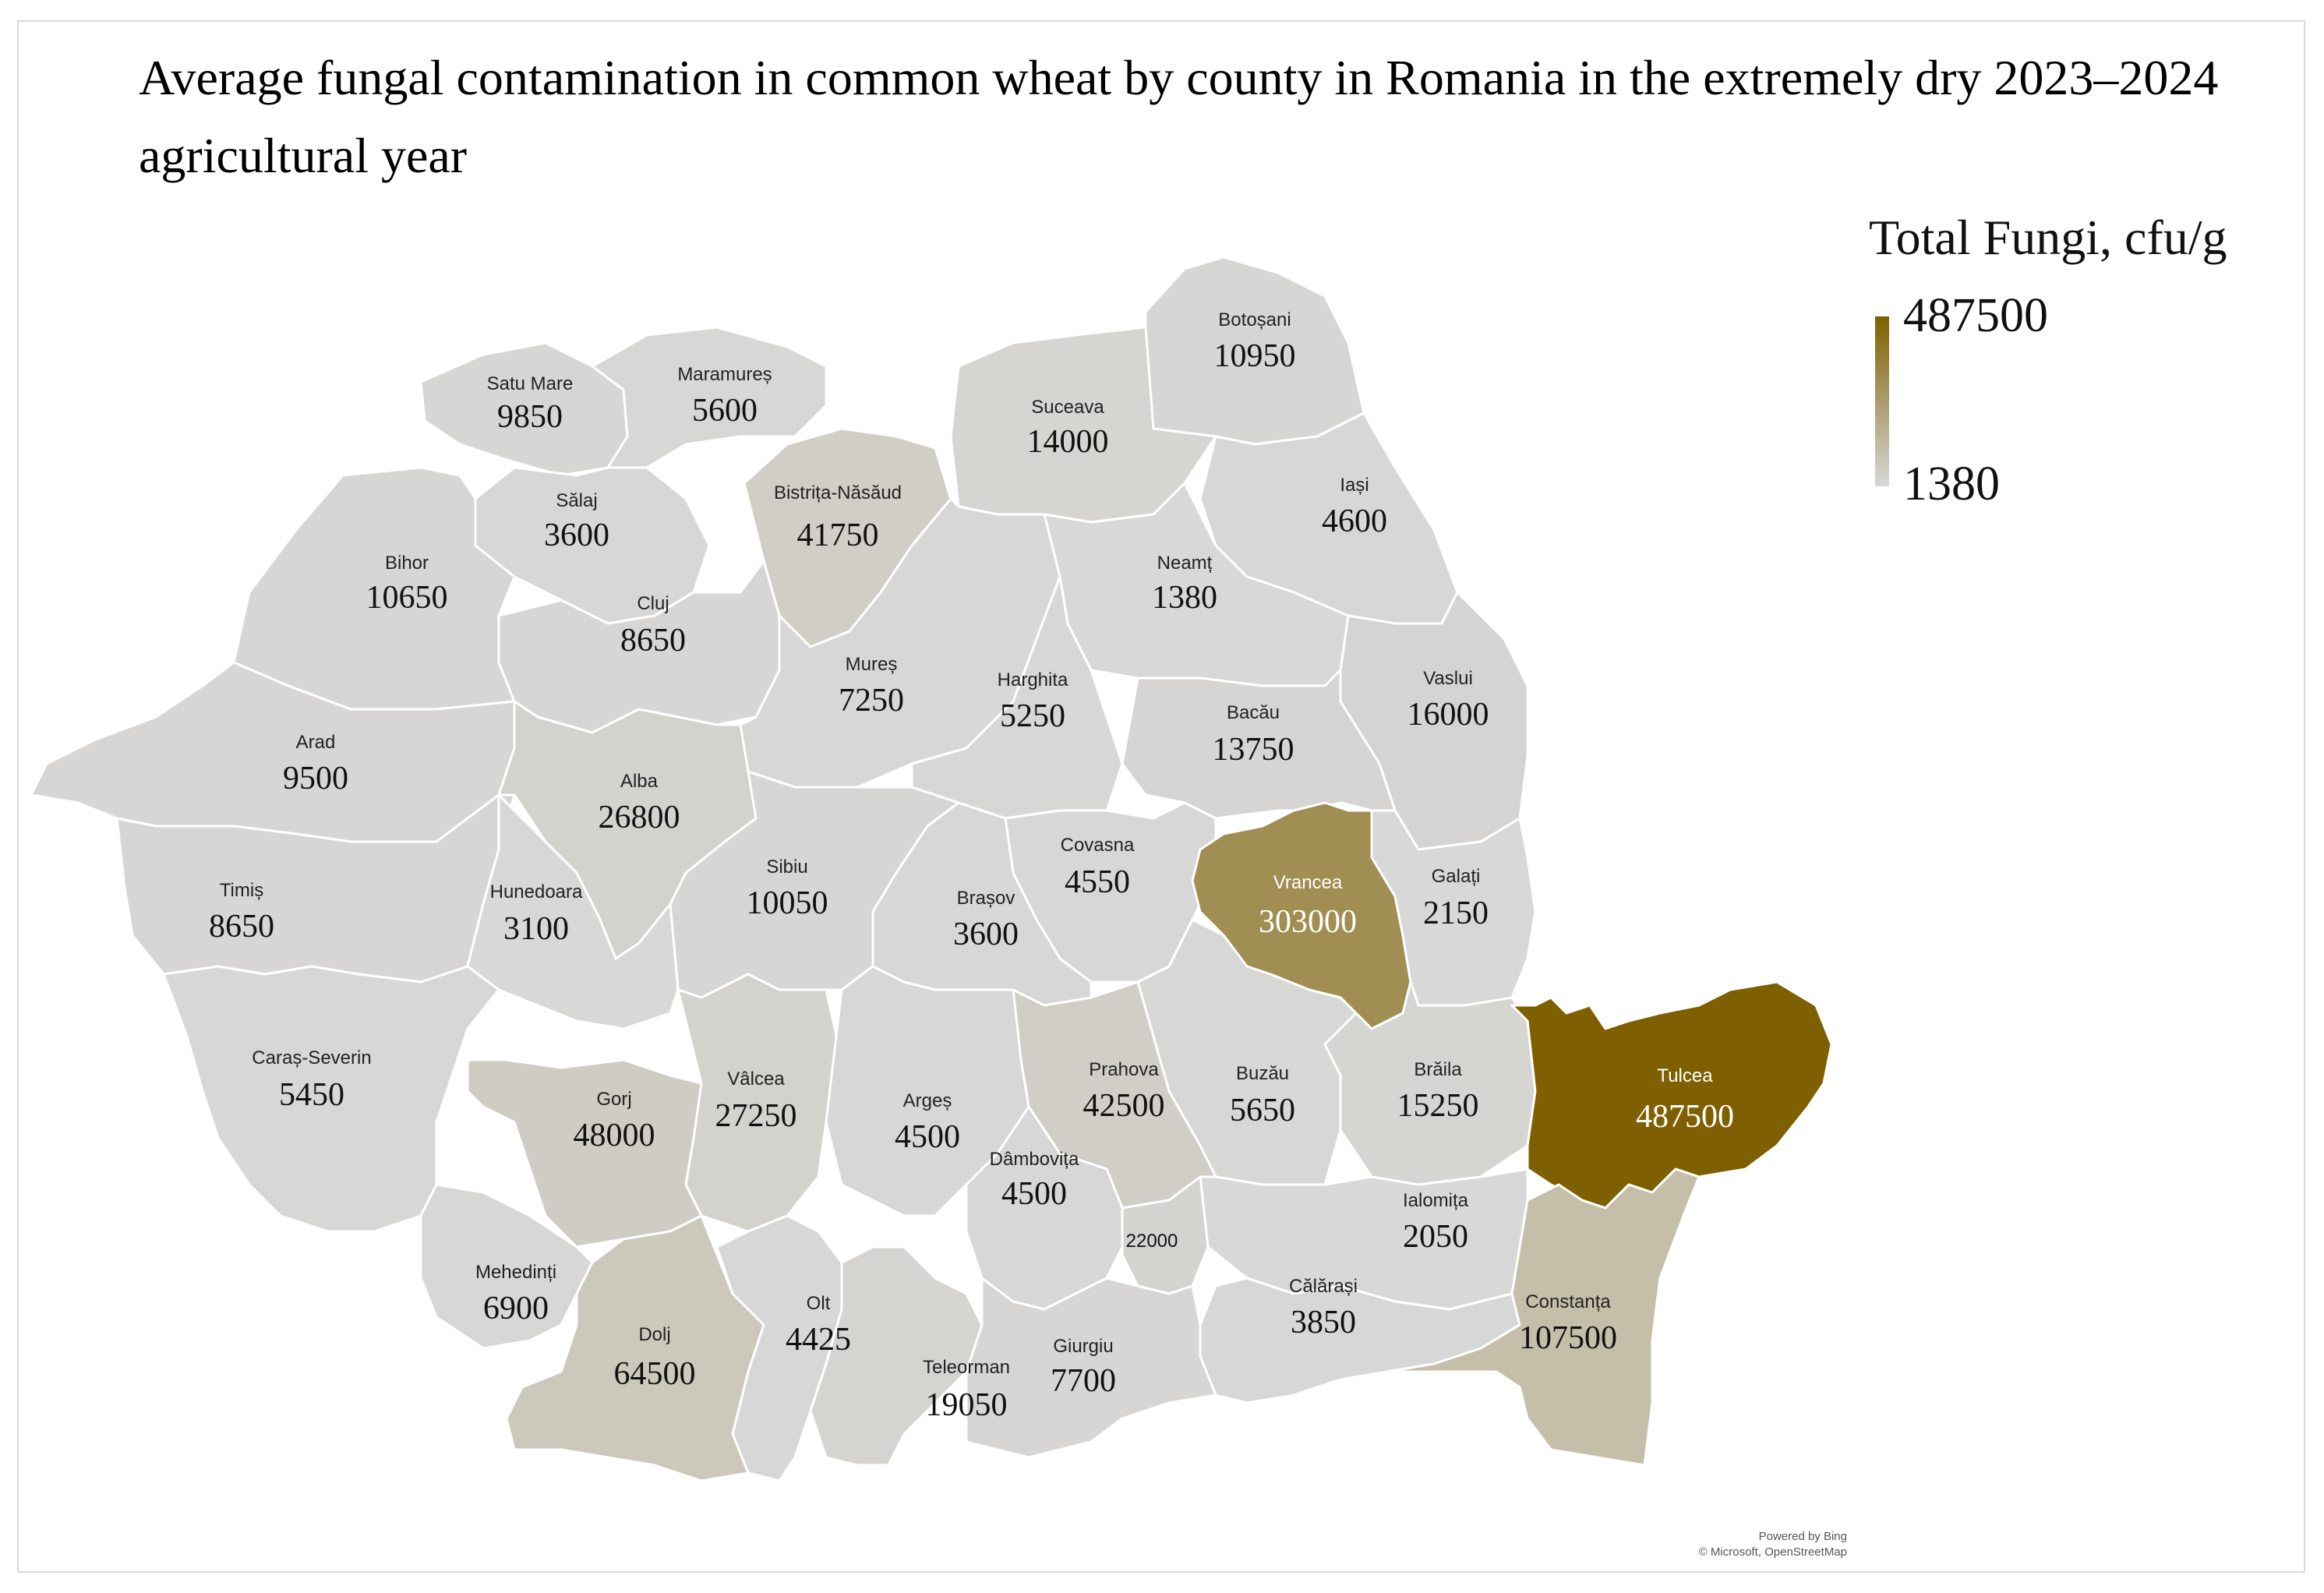 The width and height of the screenshot is (2324, 1593). Describe the element at coordinates (819, 1304) in the screenshot. I see `county-name-olt: Olt` at that location.